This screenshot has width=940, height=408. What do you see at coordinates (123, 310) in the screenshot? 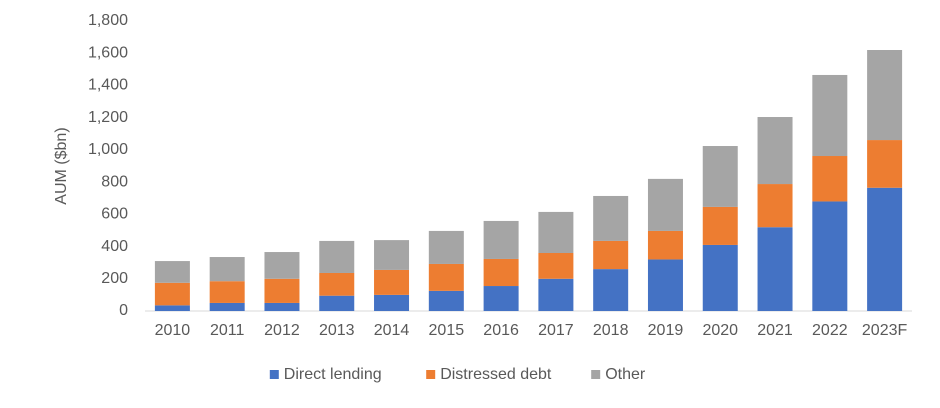
I see `y-tick-label: 0` at bounding box center [123, 310].